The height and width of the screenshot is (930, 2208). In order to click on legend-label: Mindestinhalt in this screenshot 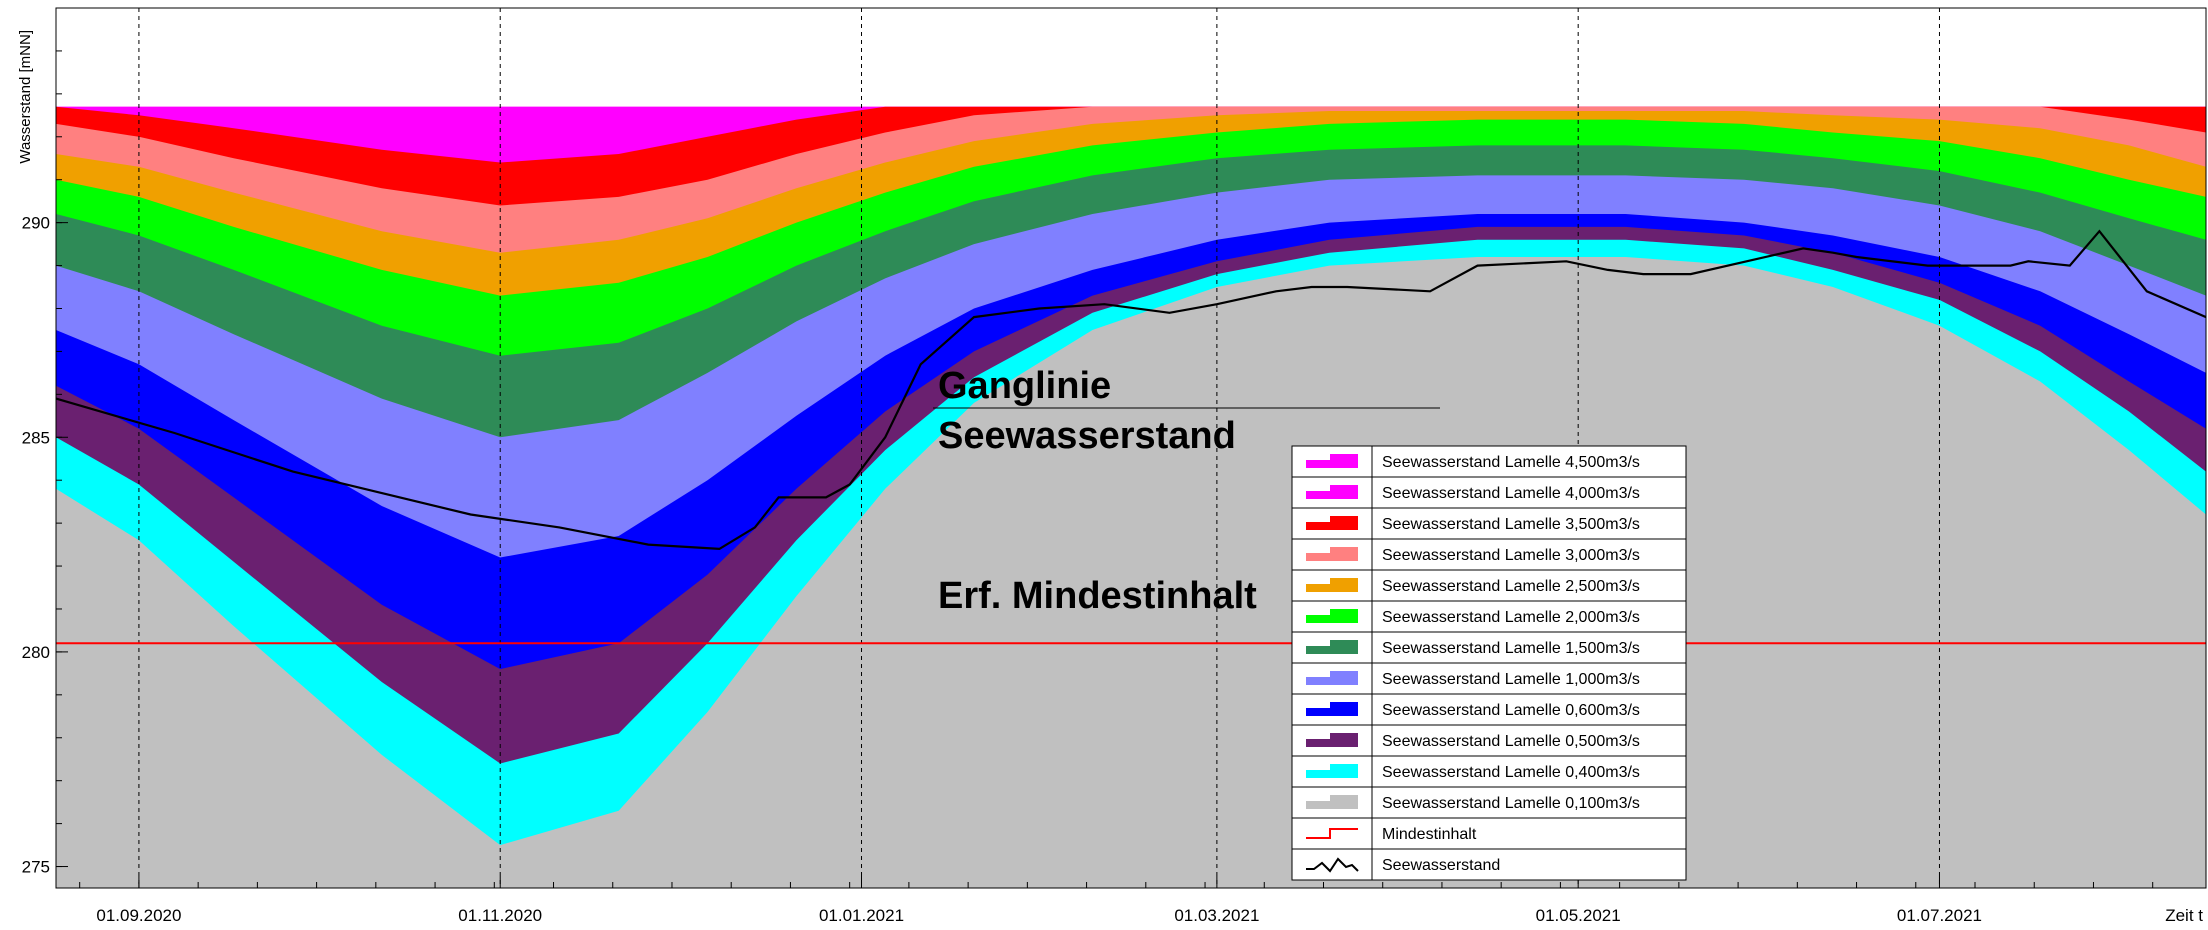, I will do `click(1429, 834)`.